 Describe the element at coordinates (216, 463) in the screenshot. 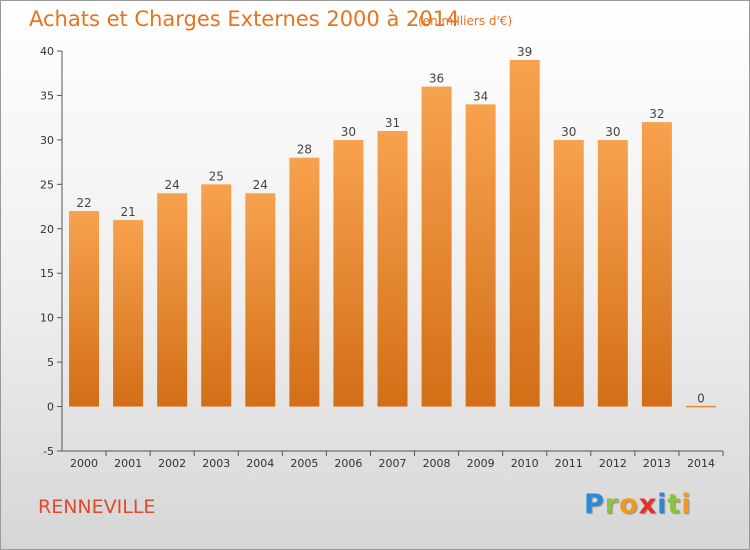

I see `x-tick-label: 2003` at that location.